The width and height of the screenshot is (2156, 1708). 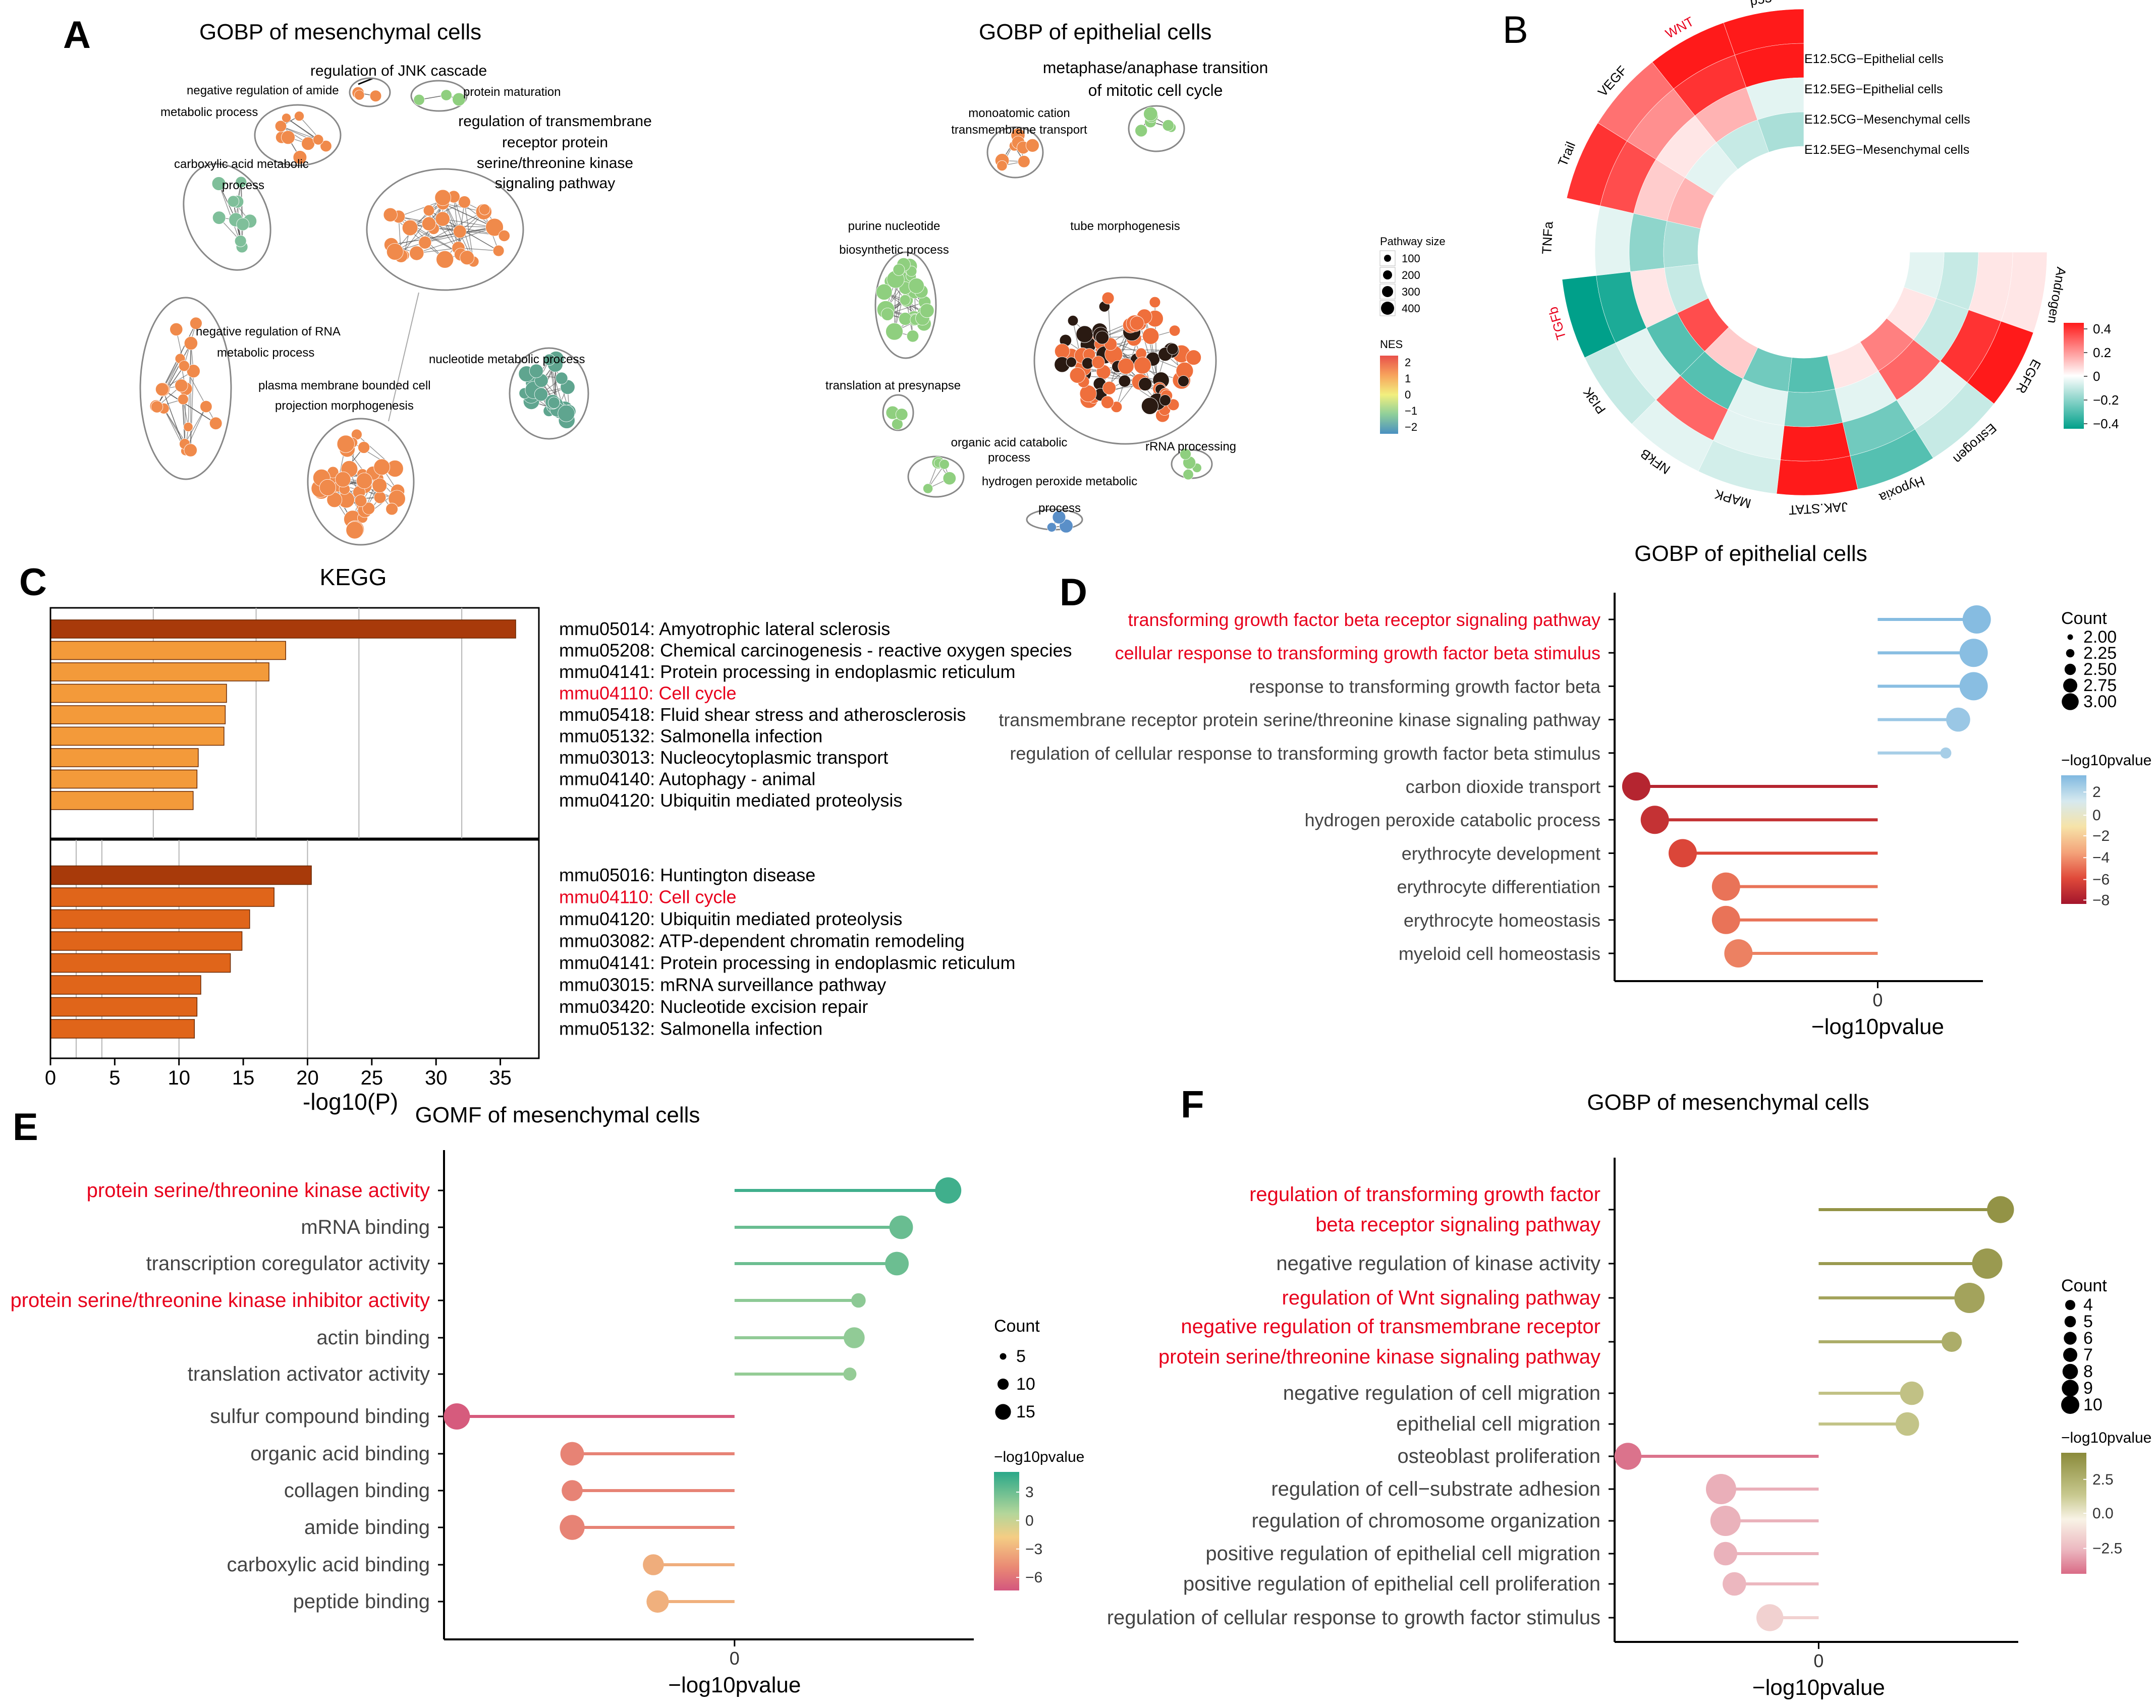 I want to click on net-label: metabolic process, so click(x=209, y=112).